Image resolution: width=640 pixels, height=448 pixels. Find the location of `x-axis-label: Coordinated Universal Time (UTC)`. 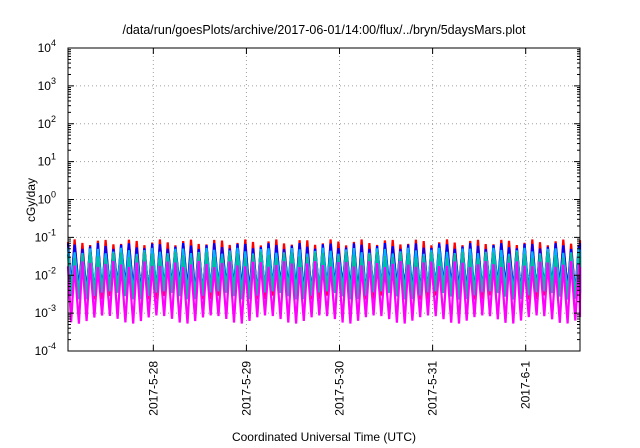

x-axis-label: Coordinated Universal Time (UTC) is located at coordinates (324, 437).